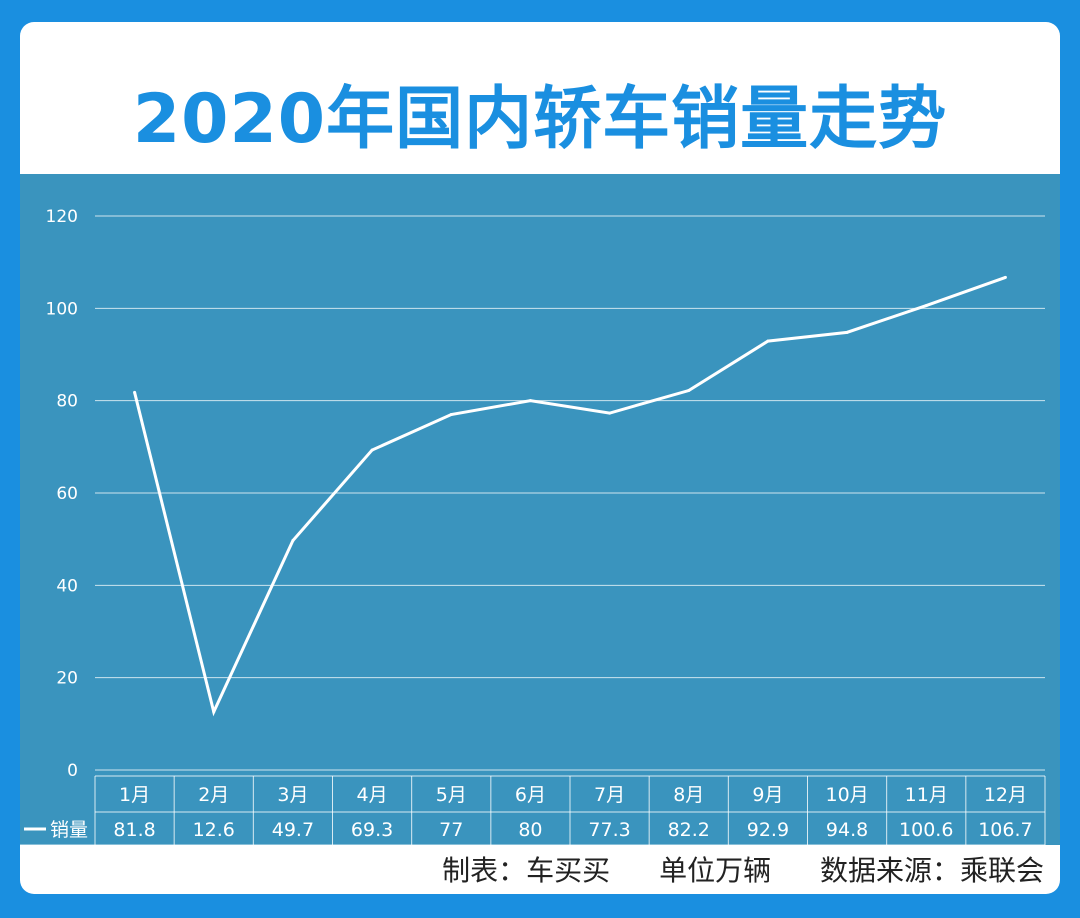 The height and width of the screenshot is (918, 1080). What do you see at coordinates (1005, 830) in the screenshot?
I see `data-table-value: 106.7` at bounding box center [1005, 830].